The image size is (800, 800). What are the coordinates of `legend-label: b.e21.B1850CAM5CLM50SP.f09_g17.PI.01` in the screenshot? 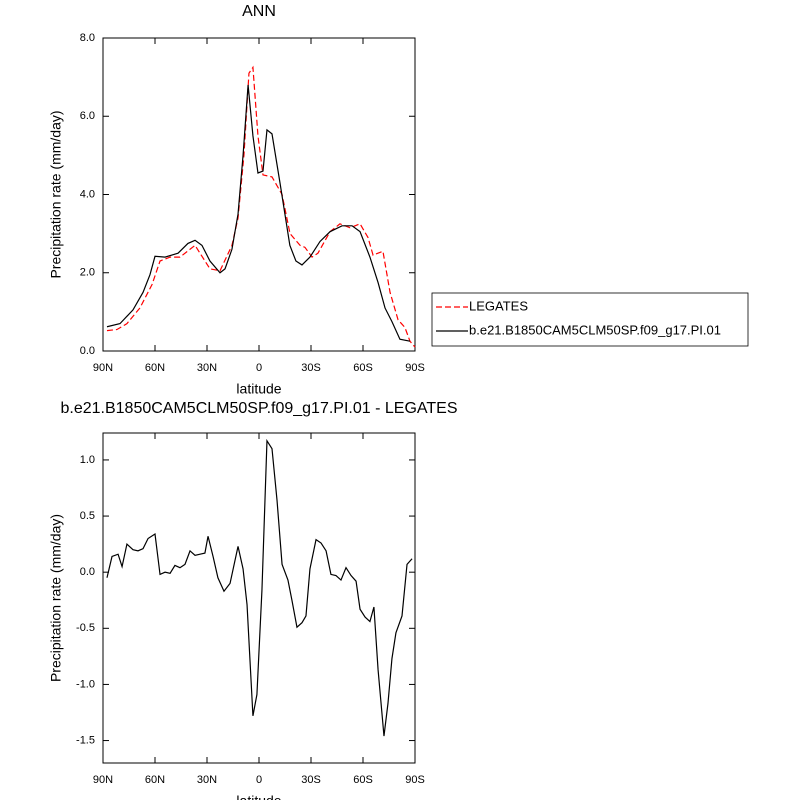 It's located at (595, 329).